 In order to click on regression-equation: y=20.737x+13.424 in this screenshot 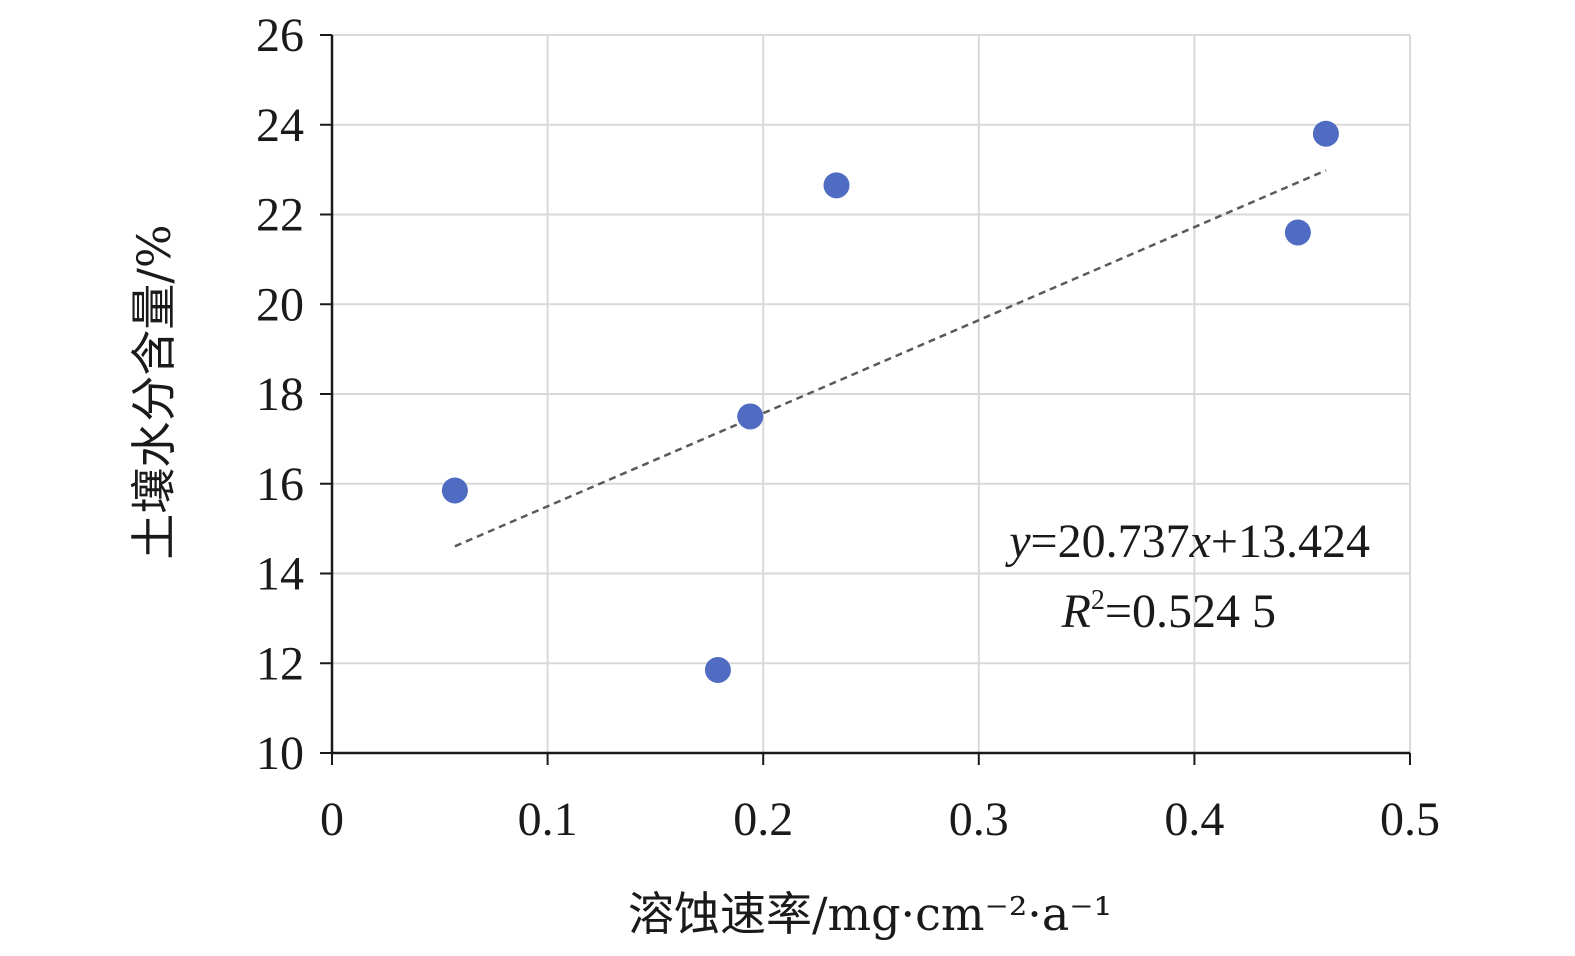, I will do `click(1187, 541)`.